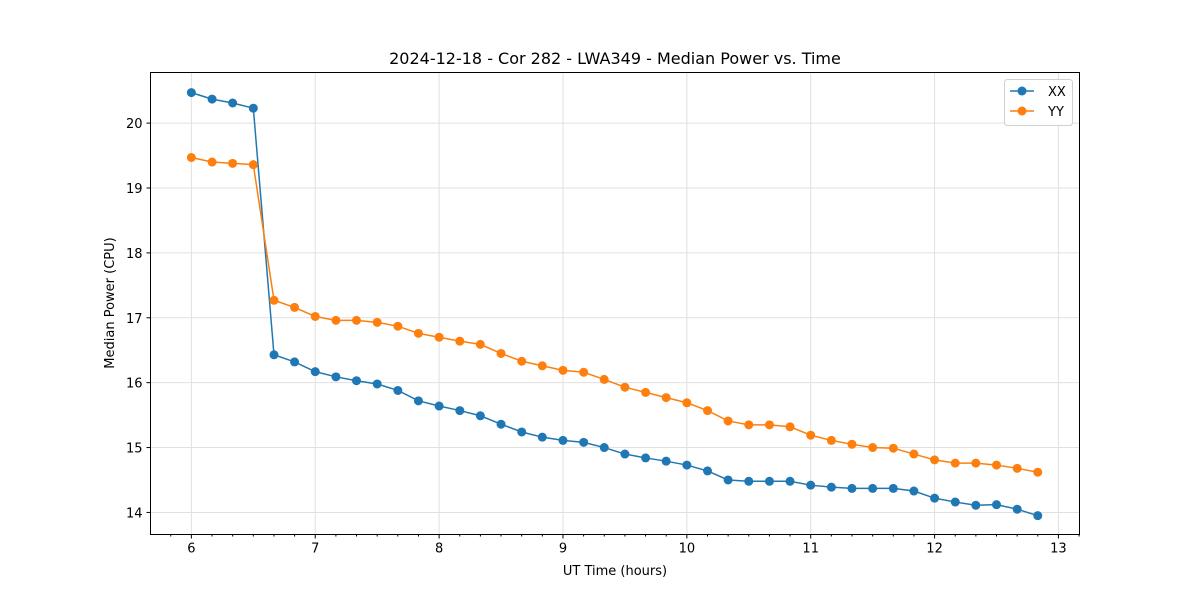  What do you see at coordinates (1022, 91) in the screenshot?
I see `legend-marker-xx` at bounding box center [1022, 91].